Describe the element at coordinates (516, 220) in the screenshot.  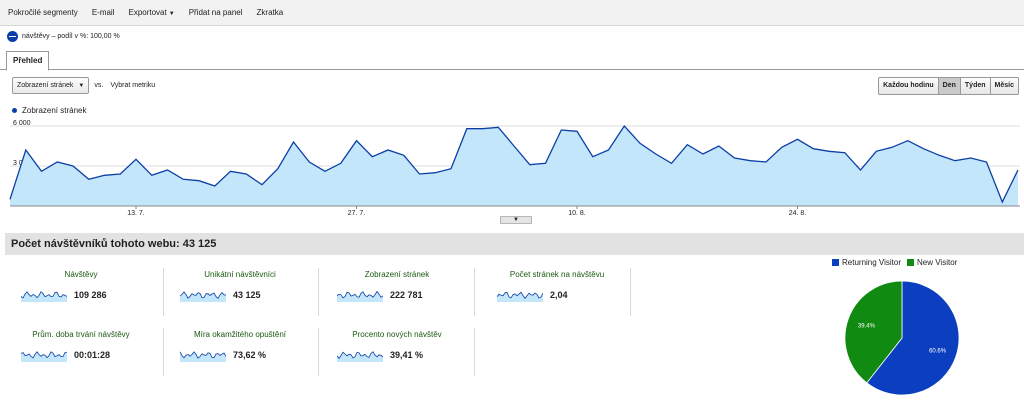
I see `chart-resize-handle: ▼` at that location.